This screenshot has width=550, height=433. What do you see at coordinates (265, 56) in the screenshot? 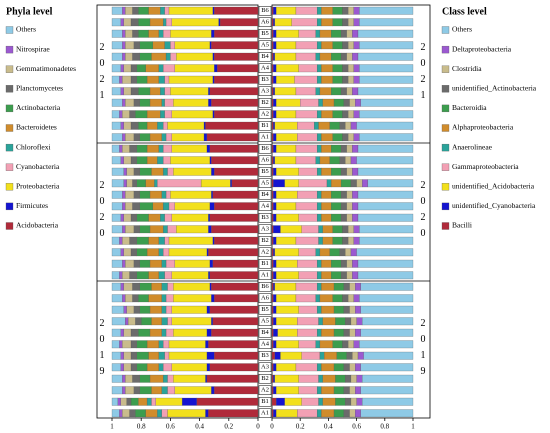
I see `sample-label: B4` at bounding box center [265, 56].